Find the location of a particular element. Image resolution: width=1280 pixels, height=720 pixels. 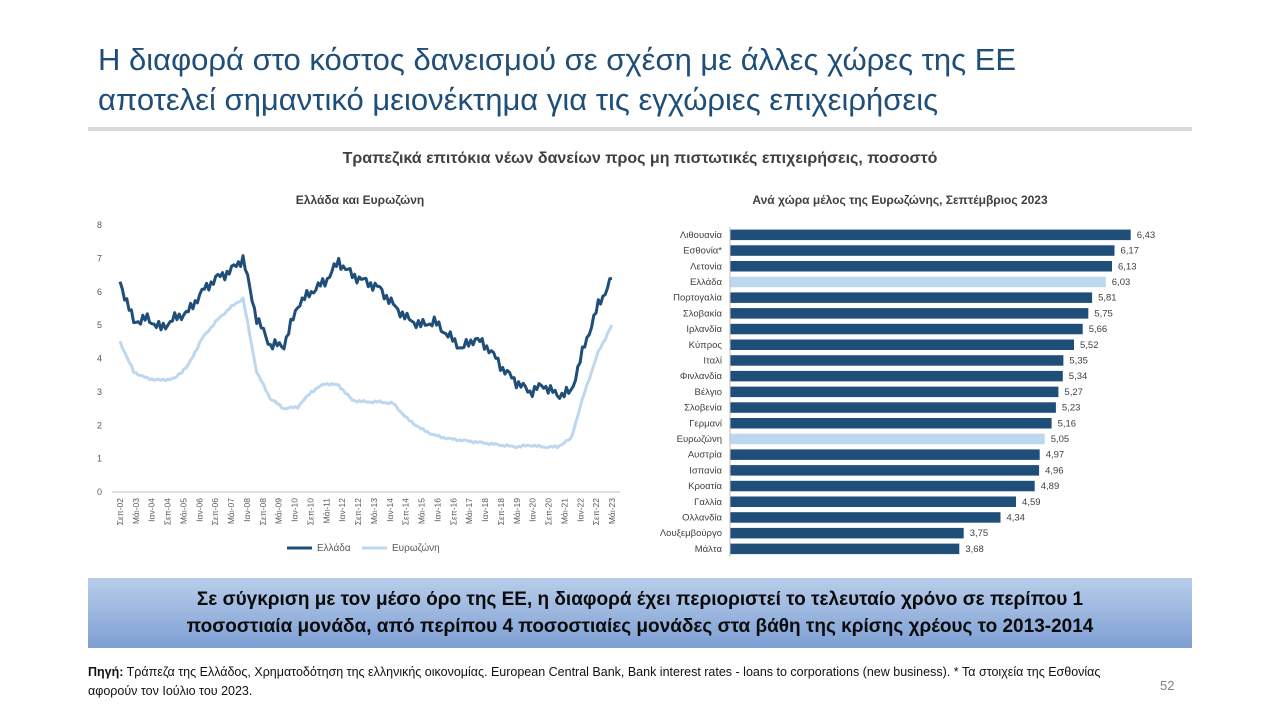

series-line-greece is located at coordinates (365, 327).